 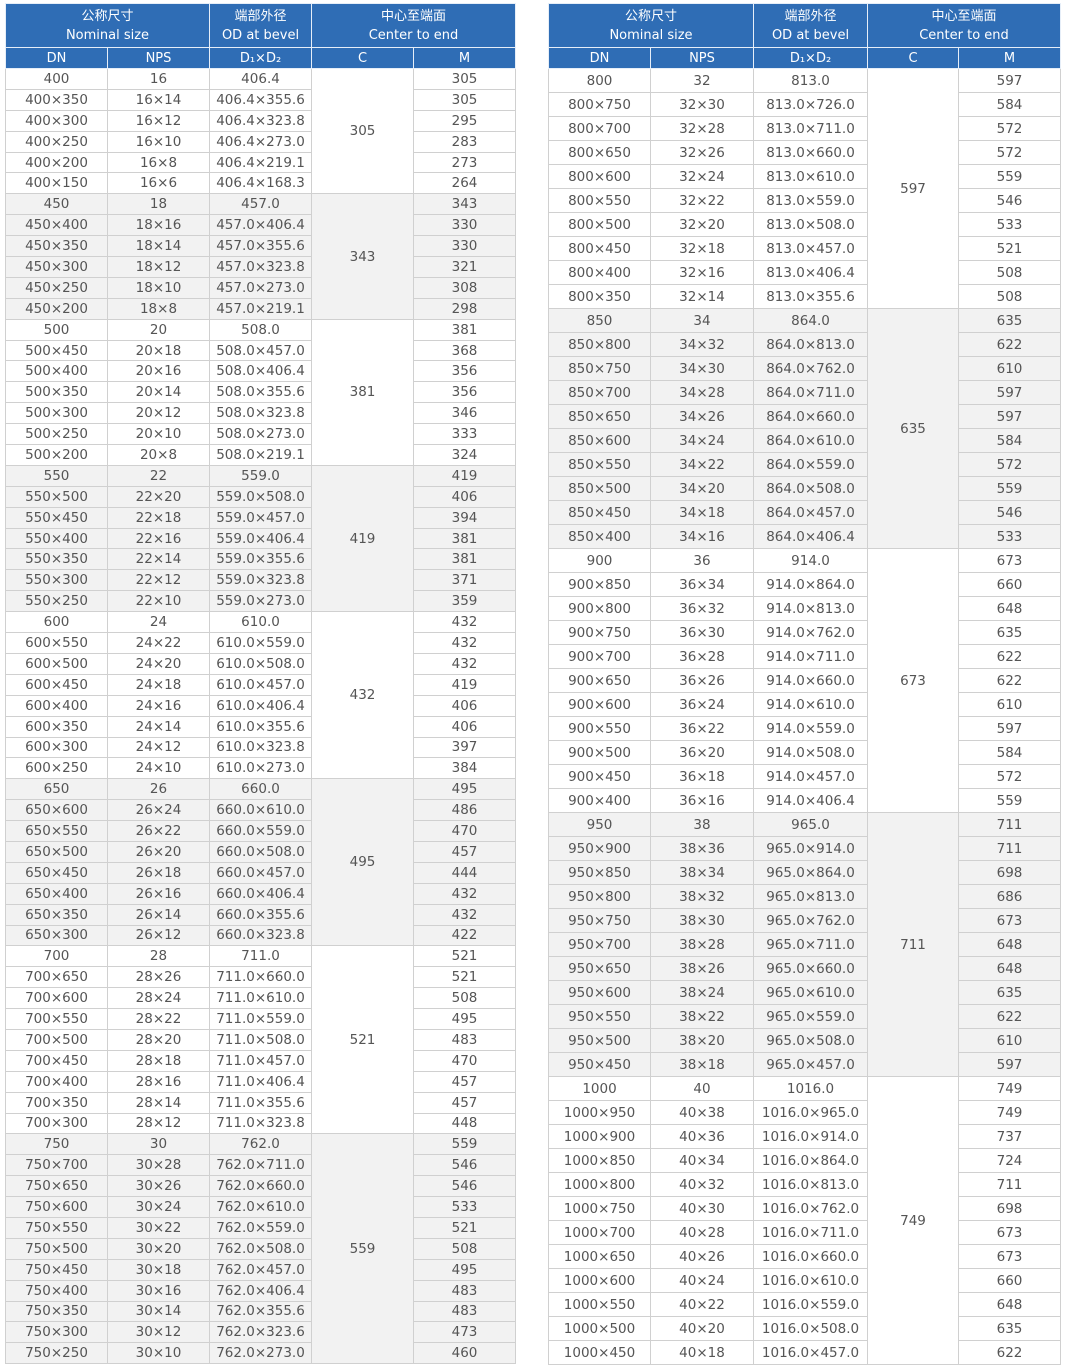 What do you see at coordinates (702, 920) in the screenshot?
I see `nps-cell: 38×30` at bounding box center [702, 920].